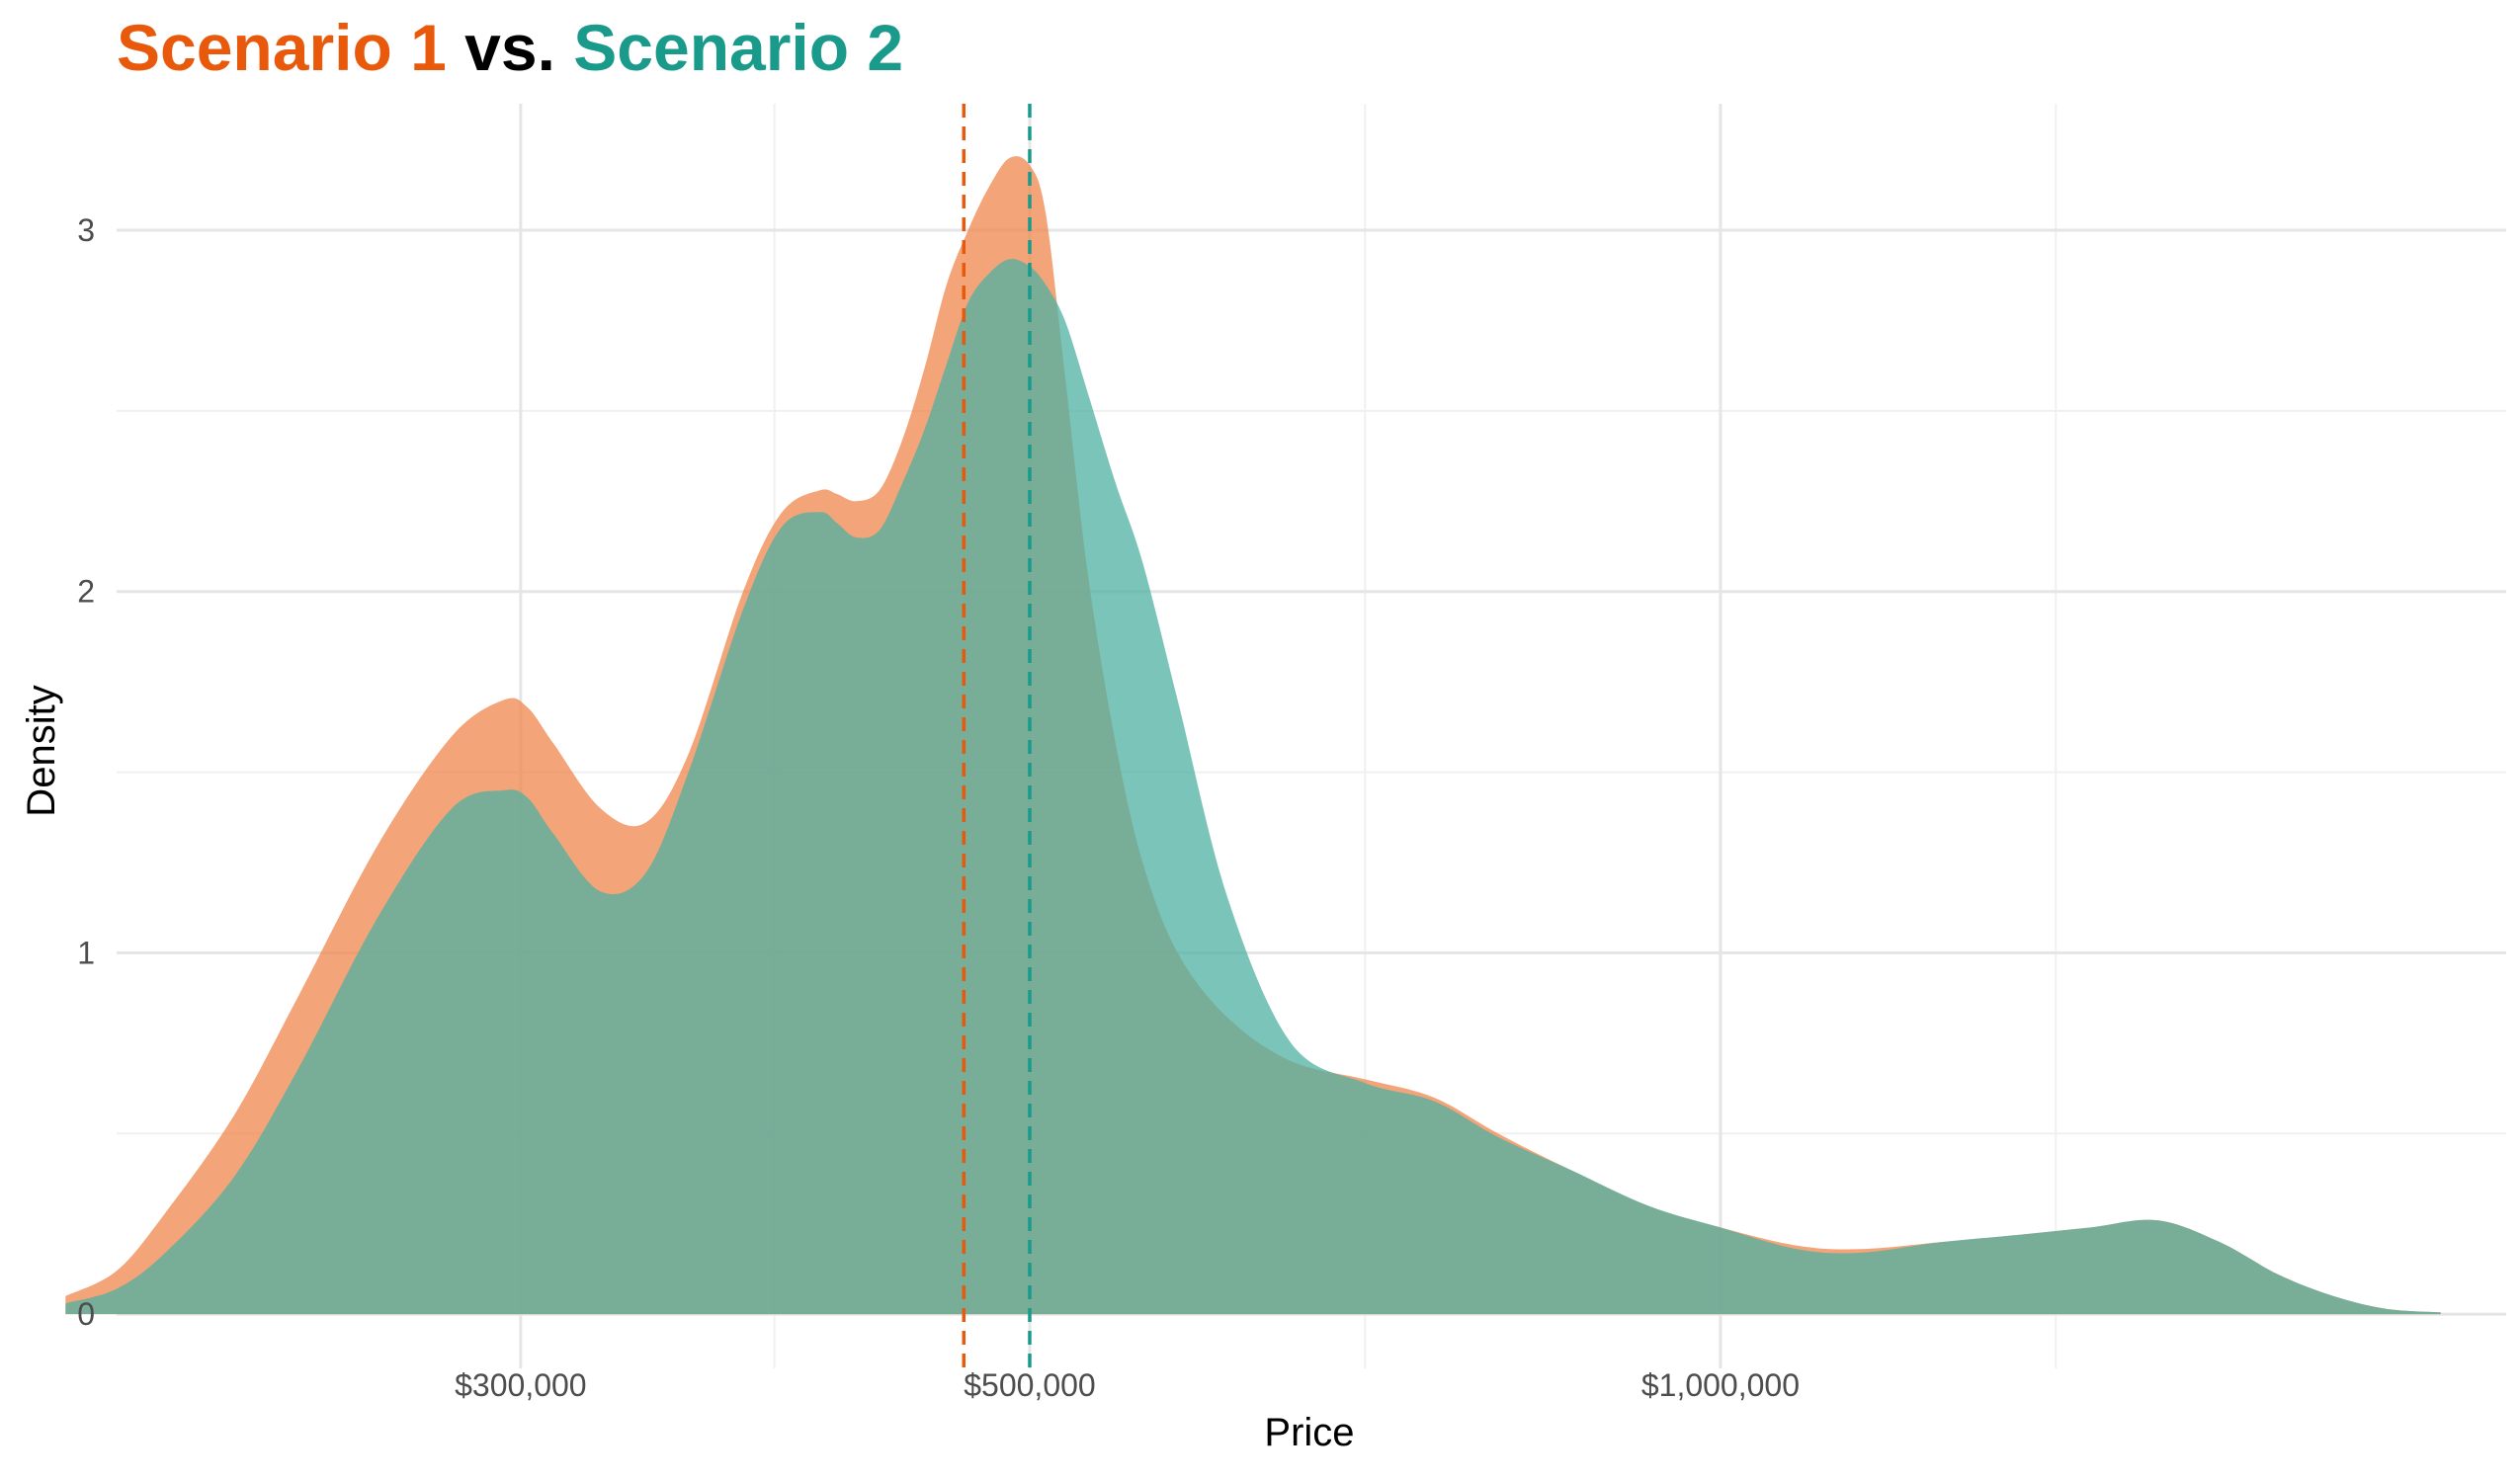 The image size is (2520, 1482). Describe the element at coordinates (1029, 1385) in the screenshot. I see `x-tick-label: $500,000` at that location.